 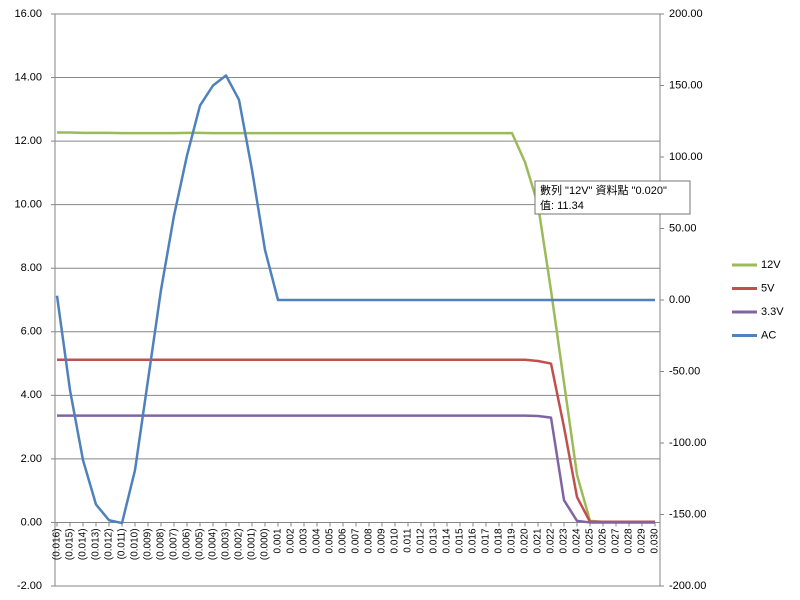 What do you see at coordinates (28, 77) in the screenshot?
I see `y-tick-label: 14.00` at bounding box center [28, 77].